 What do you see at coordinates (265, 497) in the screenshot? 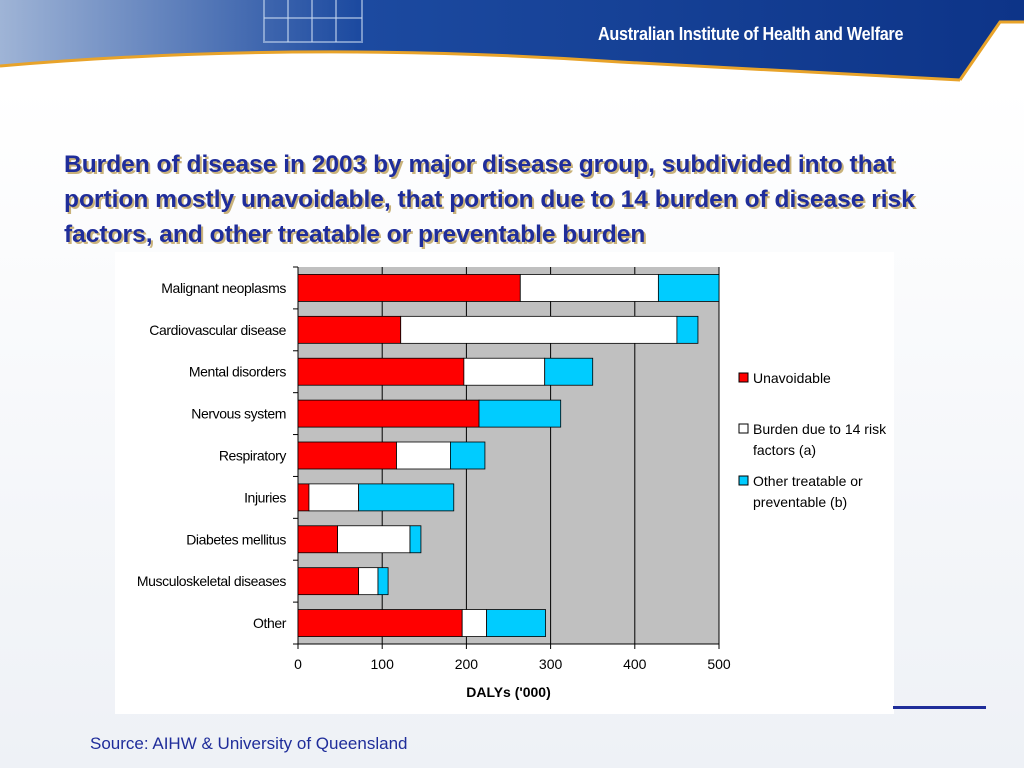
I see `category-label: Injuries` at bounding box center [265, 497].